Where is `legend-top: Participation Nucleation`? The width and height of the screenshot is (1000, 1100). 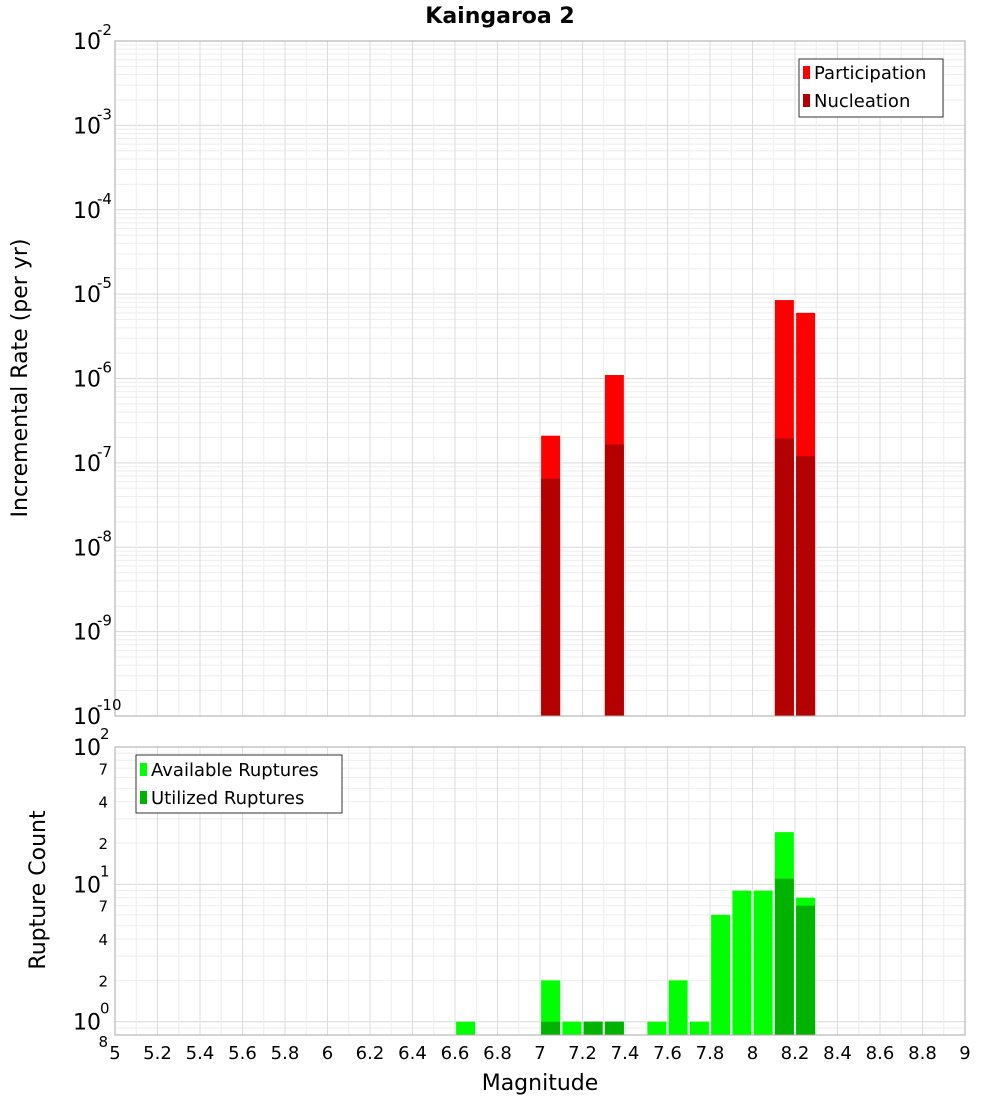
legend-top: Participation Nucleation is located at coordinates (871, 88).